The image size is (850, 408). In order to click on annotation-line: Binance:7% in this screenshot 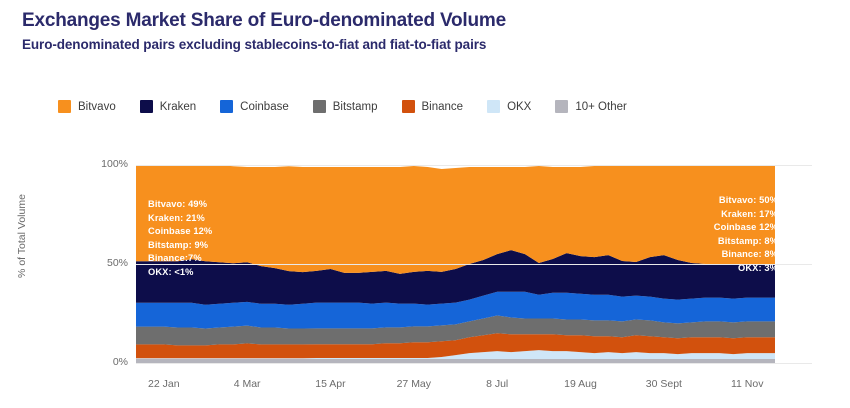, I will do `click(175, 258)`.